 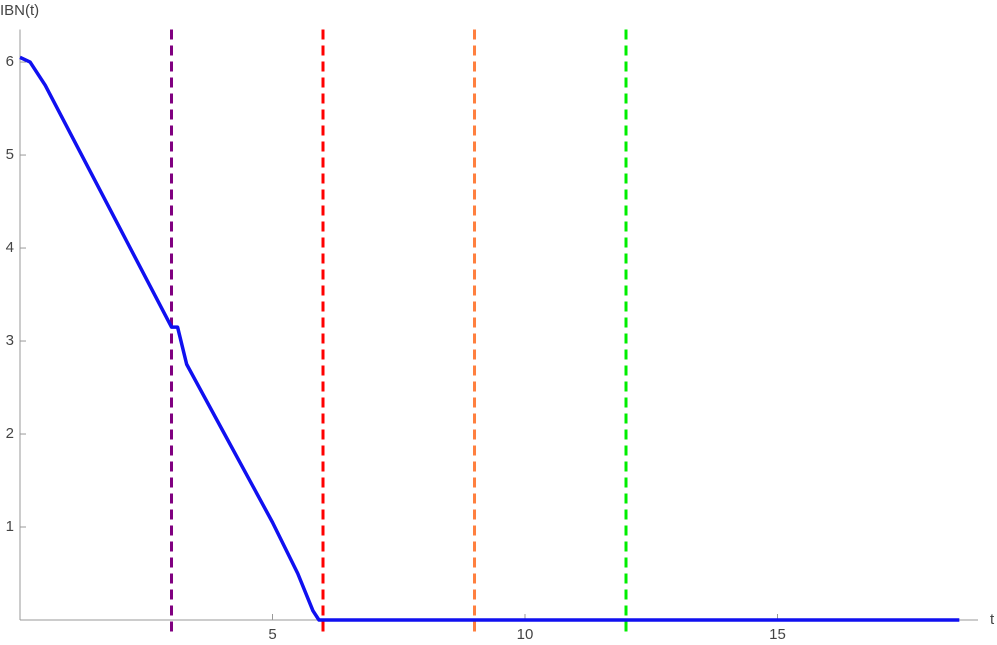 I want to click on y-tick-label: 5, so click(x=10, y=154).